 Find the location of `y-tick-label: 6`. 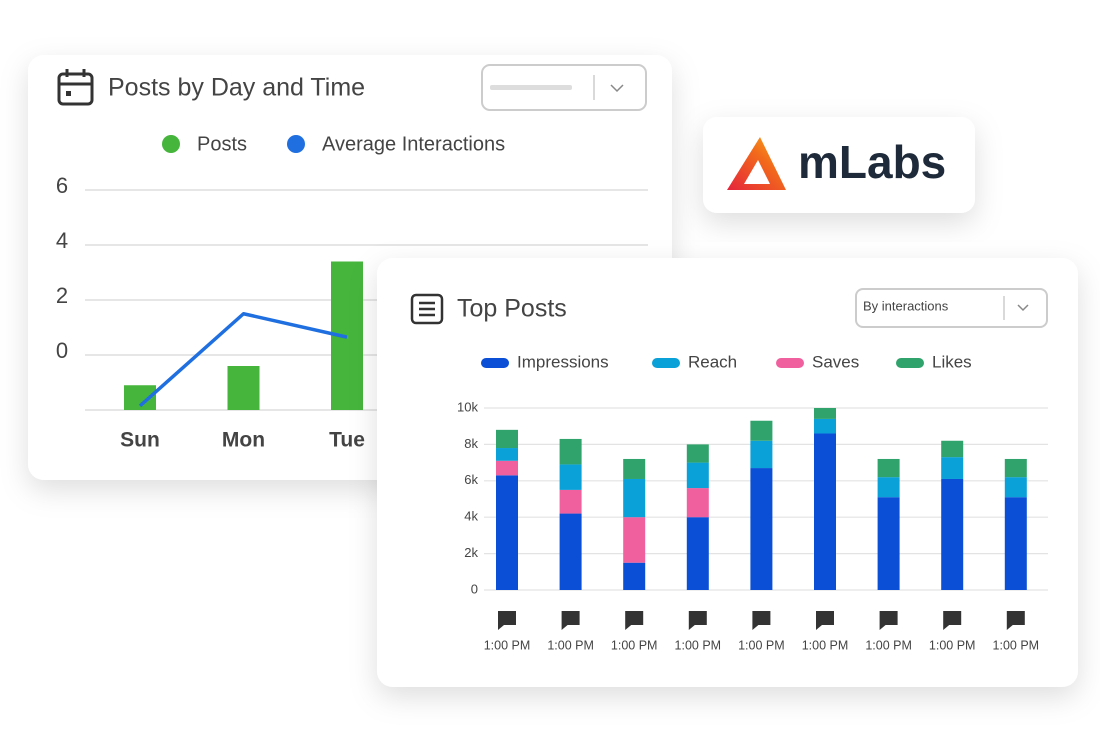

y-tick-label: 6 is located at coordinates (62, 185).